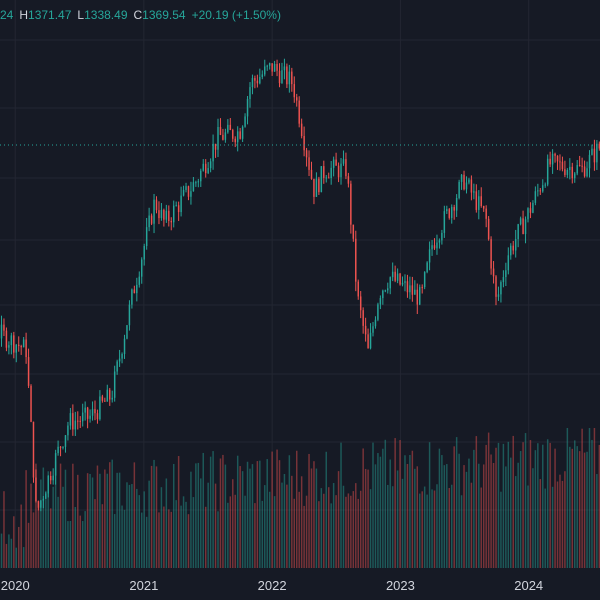  What do you see at coordinates (400, 585) in the screenshot?
I see `x-tick-label: 2023` at bounding box center [400, 585].